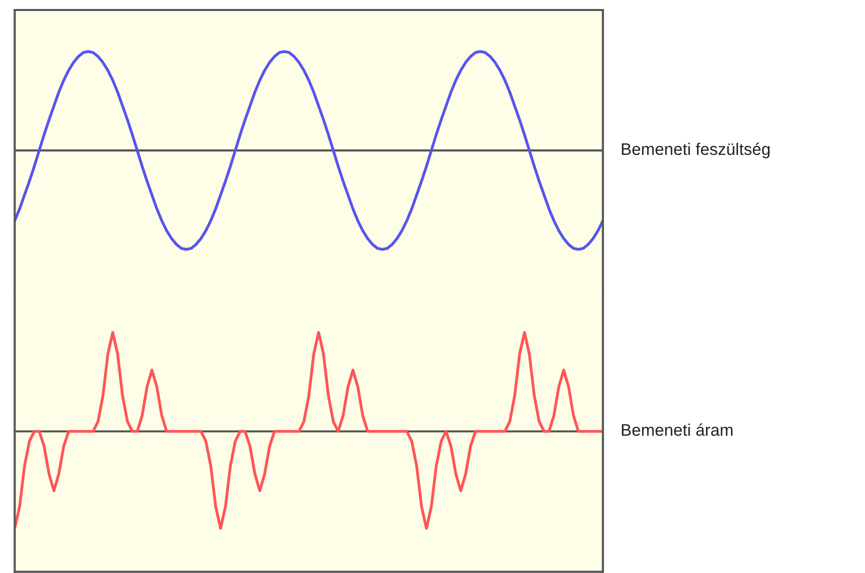 This screenshot has height=573, width=865. I want to click on series-label: Bemeneti áram, so click(677, 429).